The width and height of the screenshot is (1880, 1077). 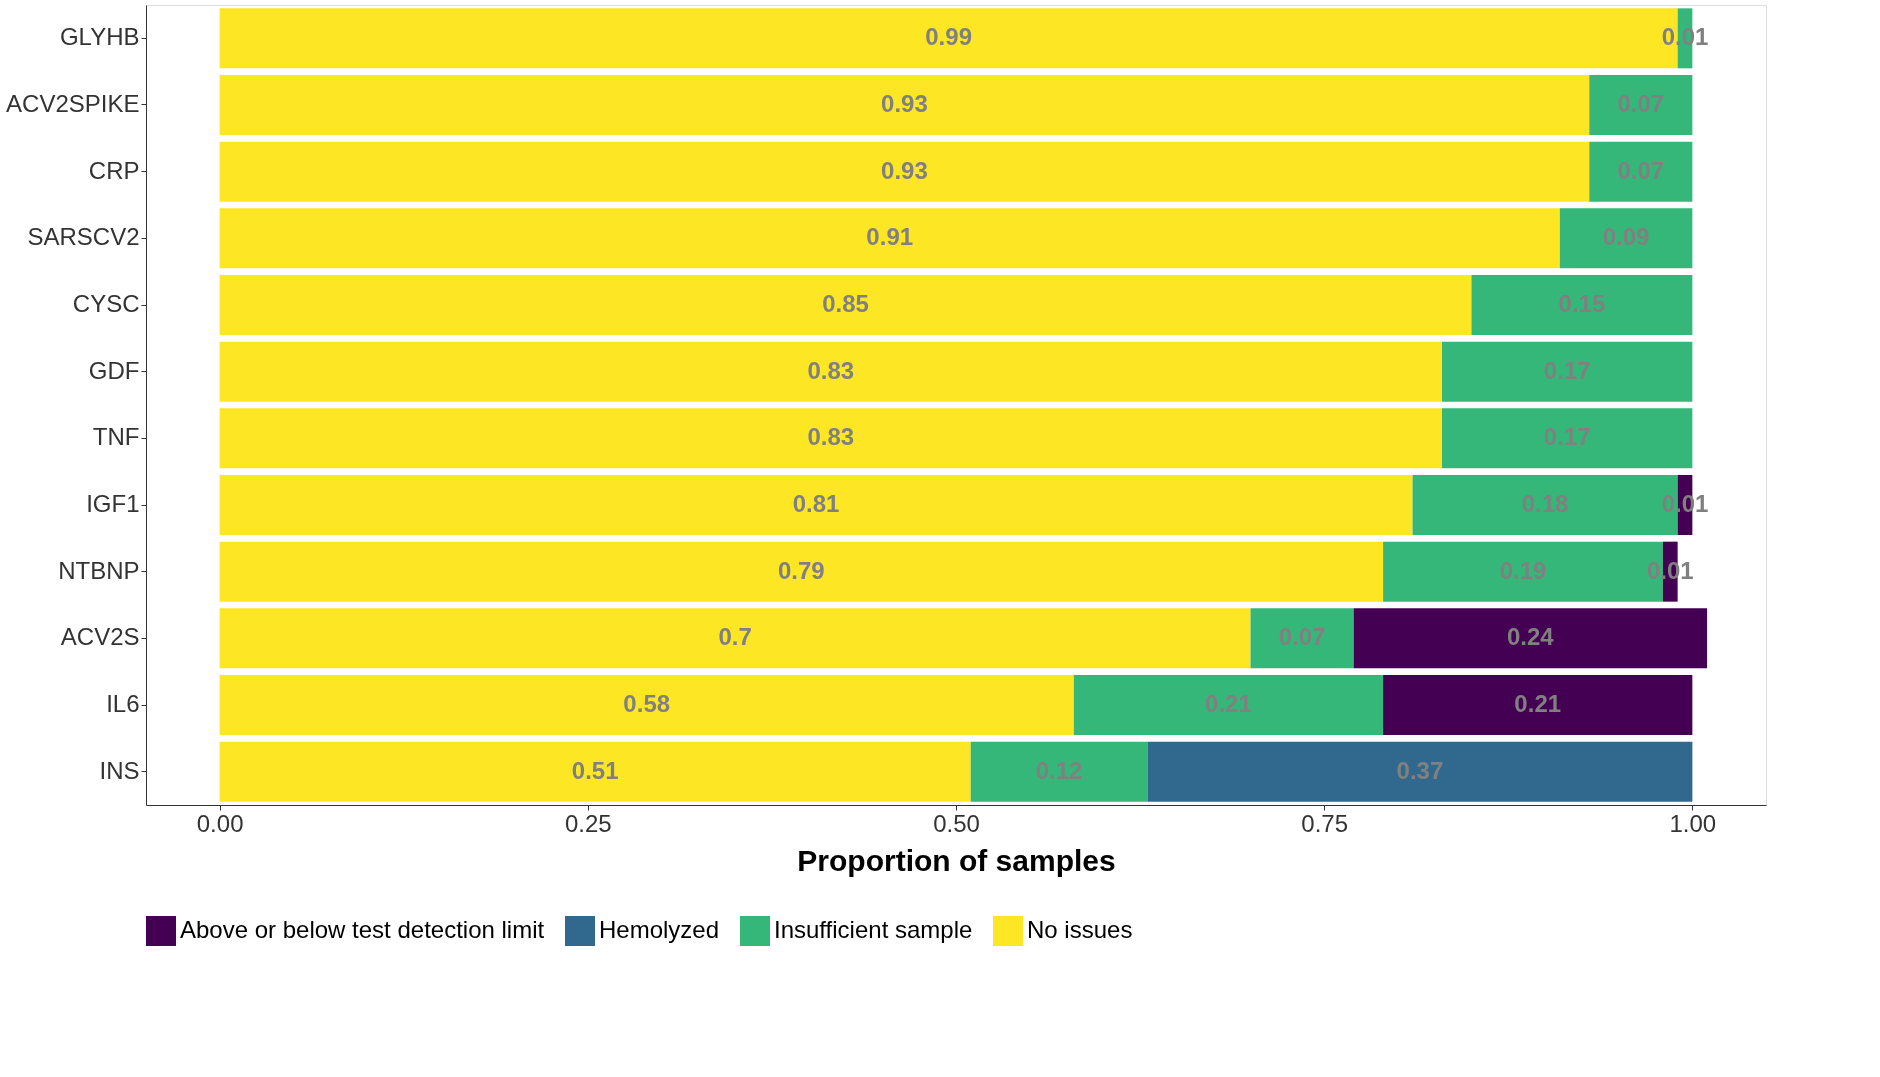 I want to click on data-label: 0.58, so click(x=647, y=703).